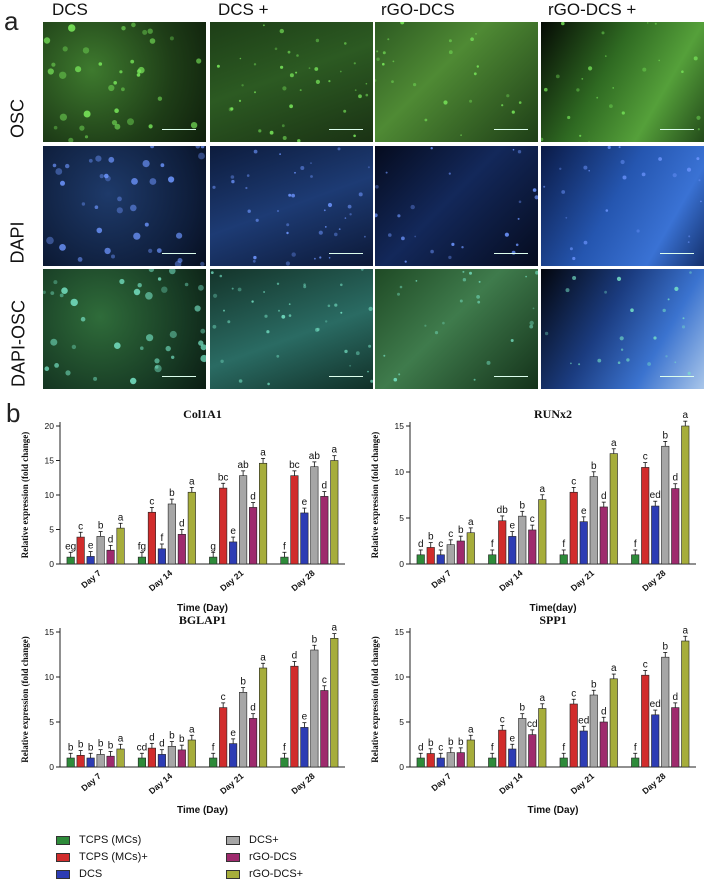 This screenshot has height=881, width=708. I want to click on legend-item-rgo-dcs: rGO-DCS, so click(261, 857).